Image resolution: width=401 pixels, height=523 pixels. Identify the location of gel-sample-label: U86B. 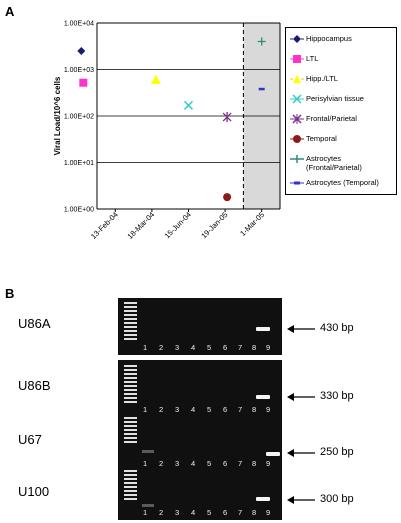
(34, 385).